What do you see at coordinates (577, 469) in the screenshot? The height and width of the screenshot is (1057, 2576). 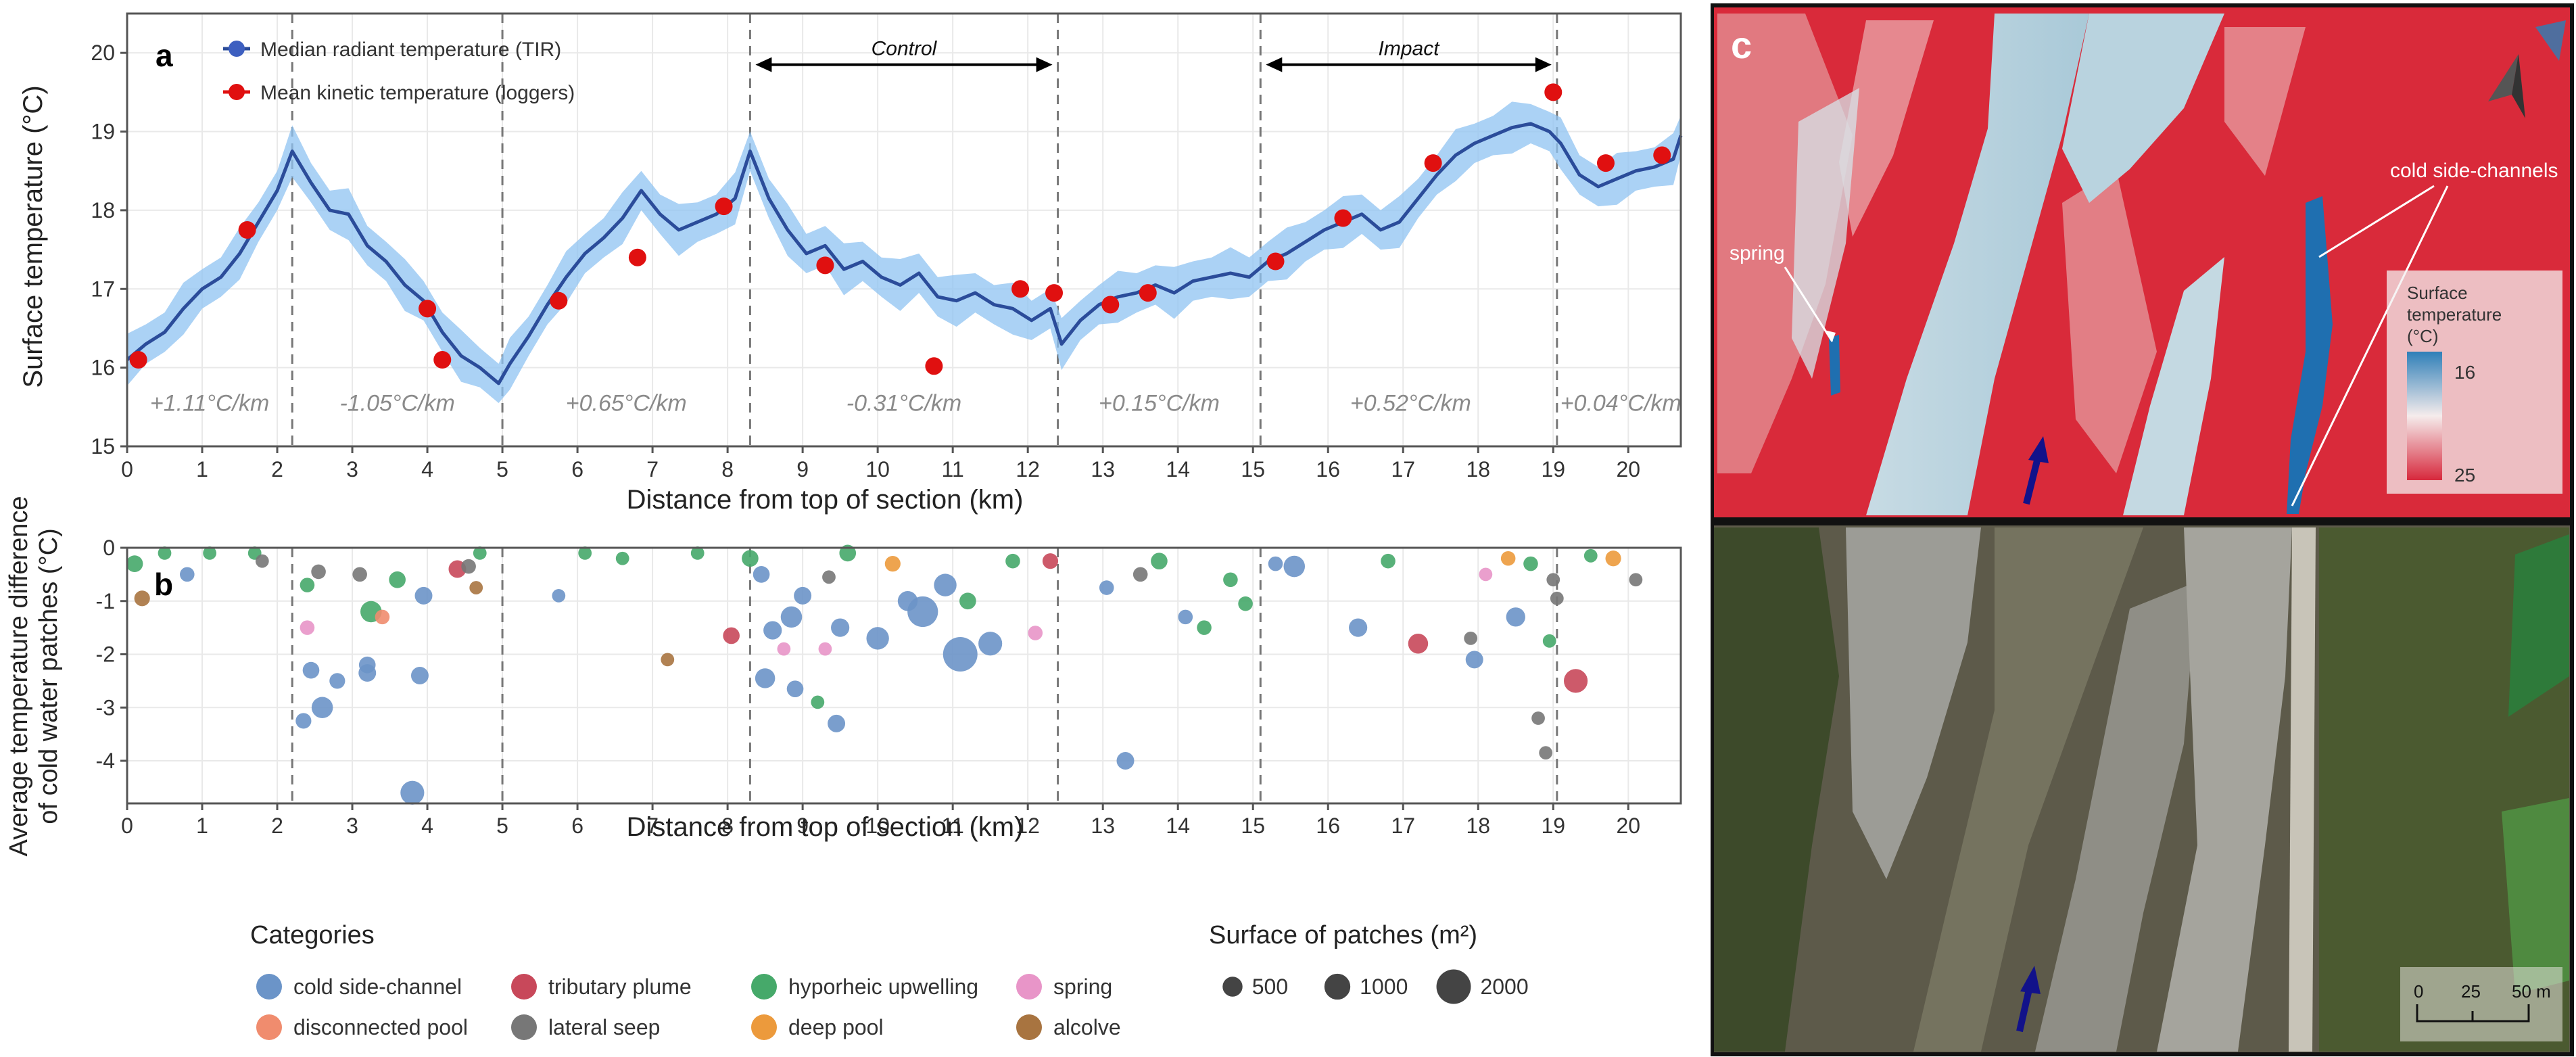 I see `a-xtick-label: 6` at bounding box center [577, 469].